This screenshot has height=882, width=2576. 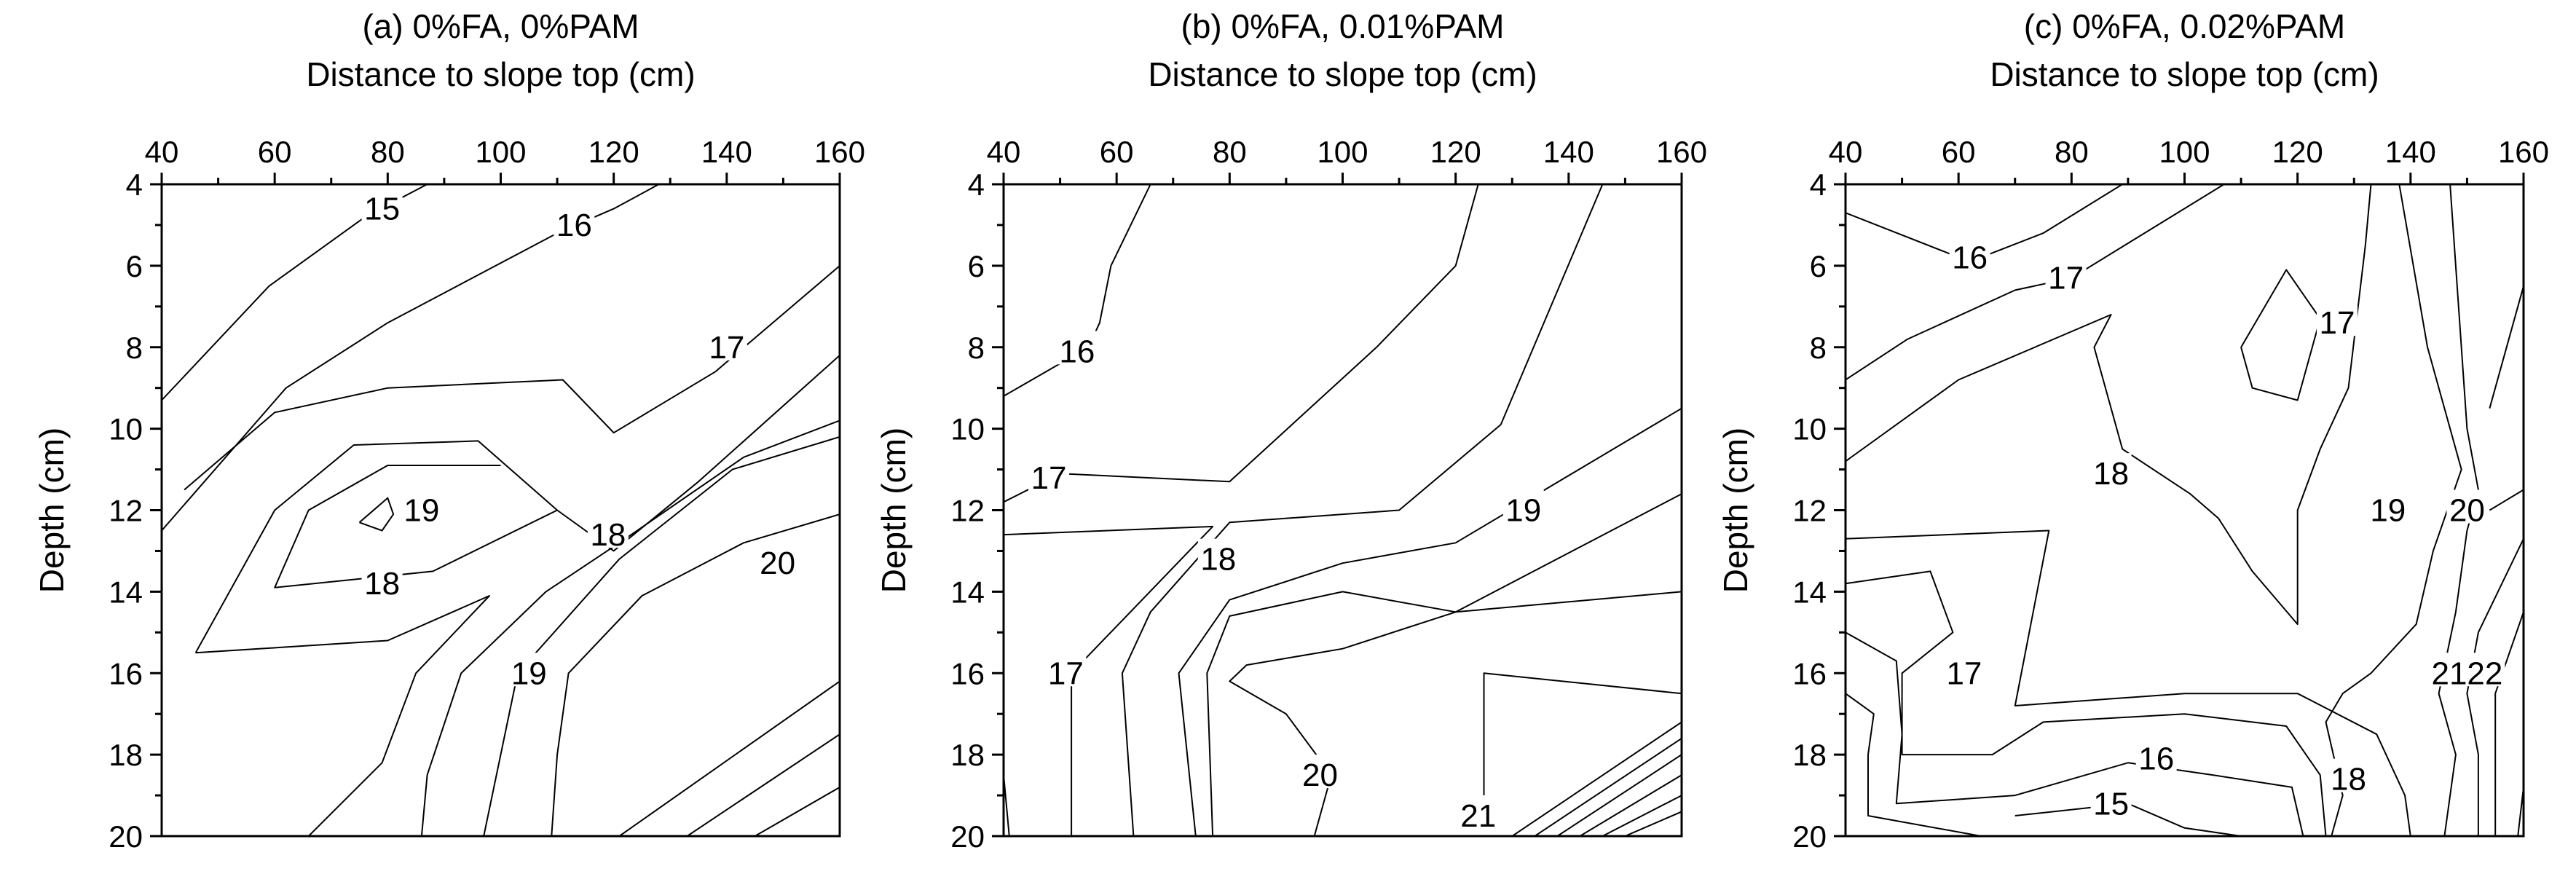 I want to click on x-tick-label: 160, so click(x=1681, y=152).